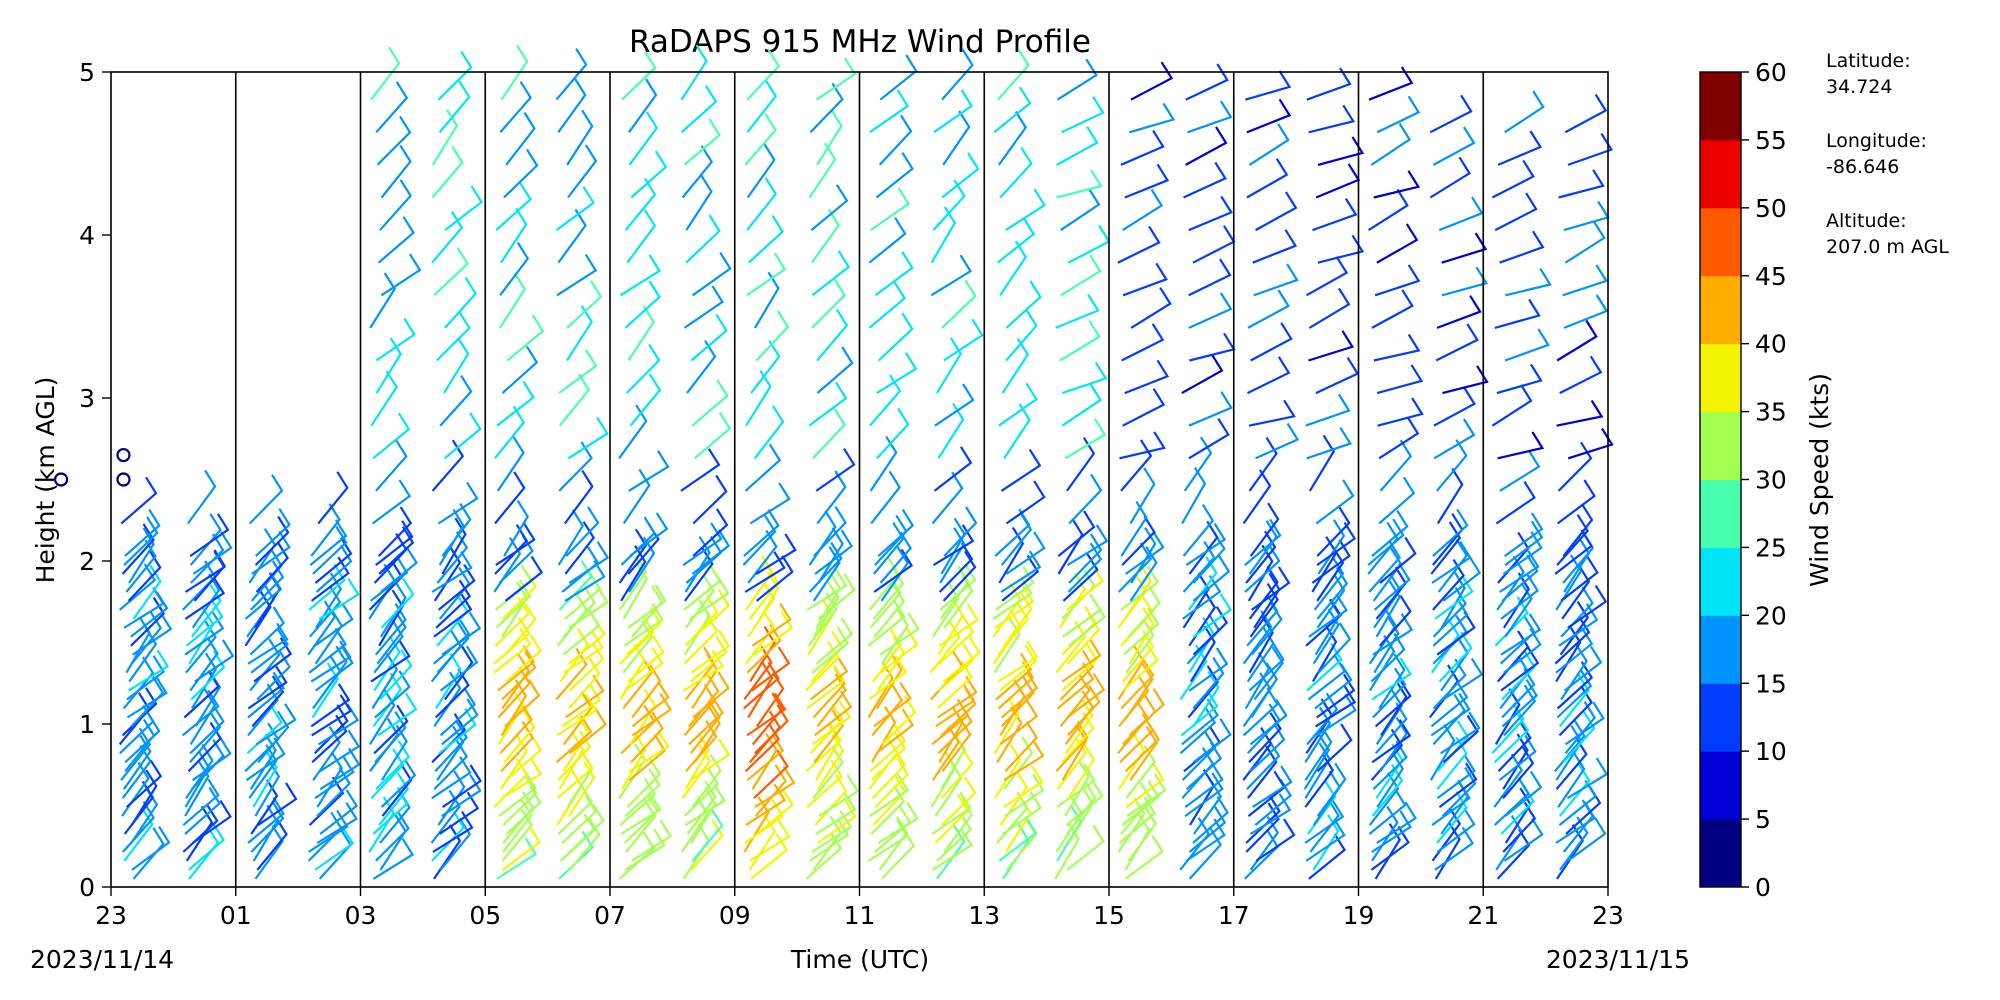 This screenshot has width=2000, height=1000. I want to click on colorbar-tick-label: 50, so click(1771, 208).